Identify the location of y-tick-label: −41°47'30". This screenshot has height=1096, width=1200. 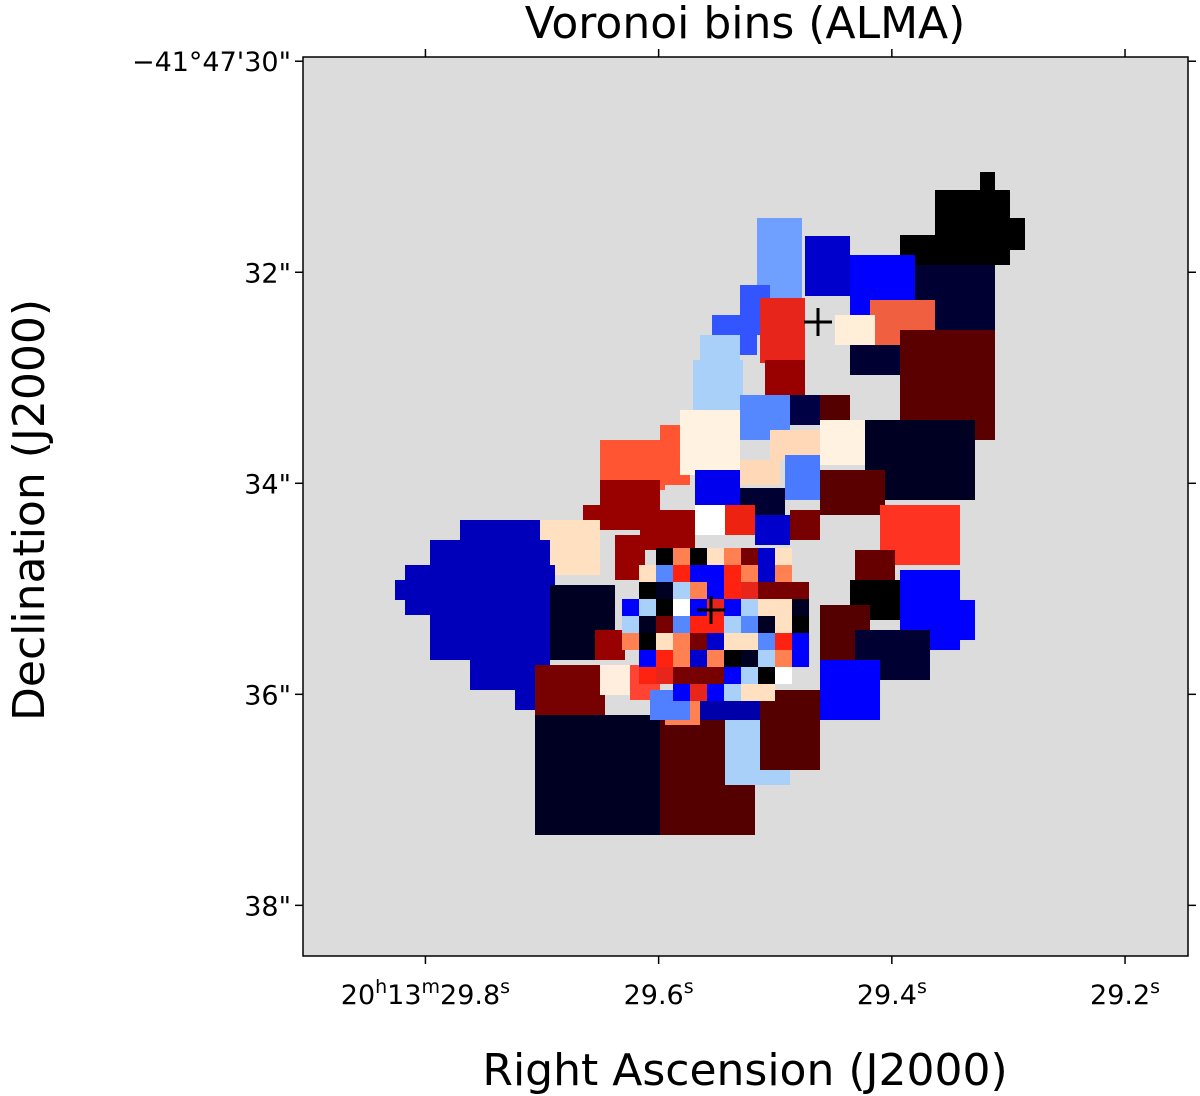
(211, 62).